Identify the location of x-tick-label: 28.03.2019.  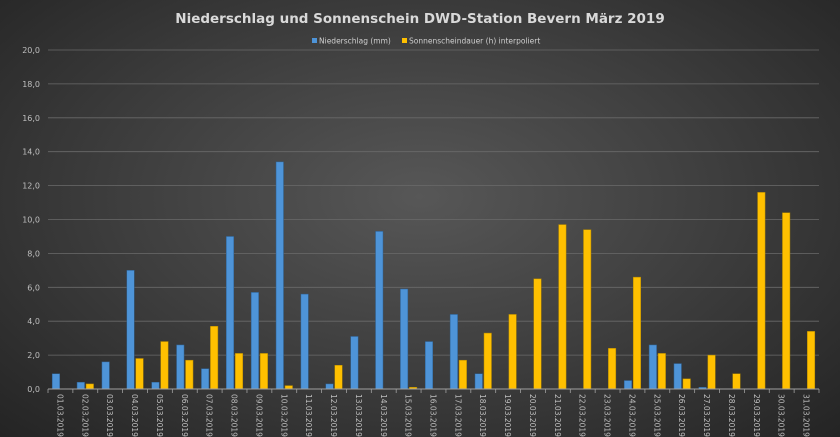
(731, 415).